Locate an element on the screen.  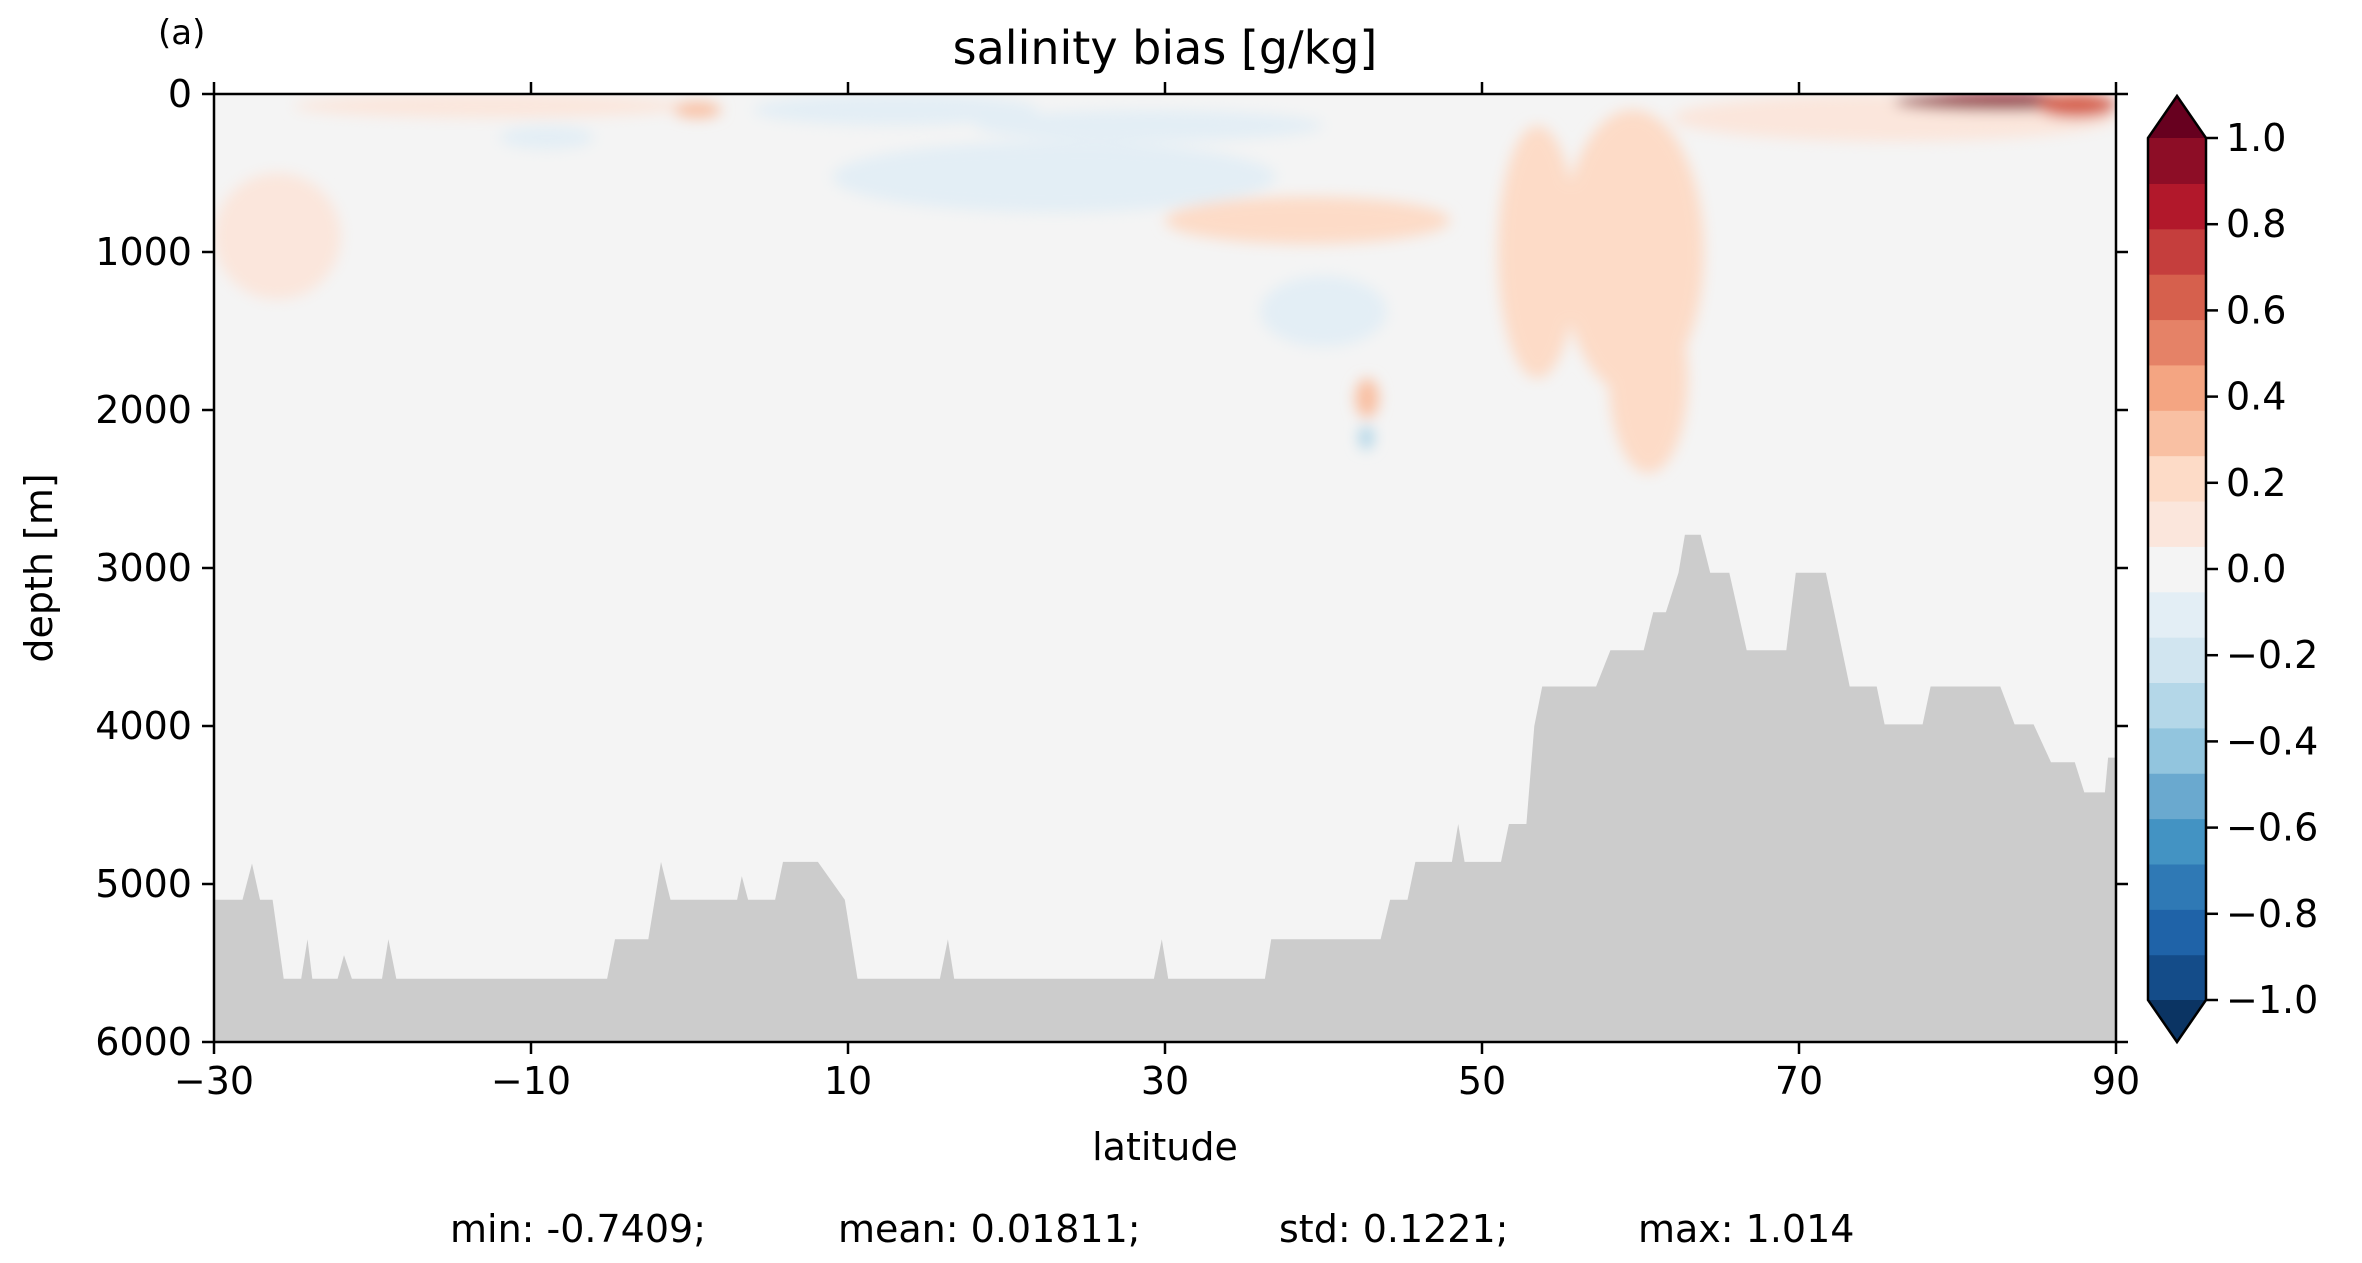
colorbar-extend-max is located at coordinates (2177, 117).